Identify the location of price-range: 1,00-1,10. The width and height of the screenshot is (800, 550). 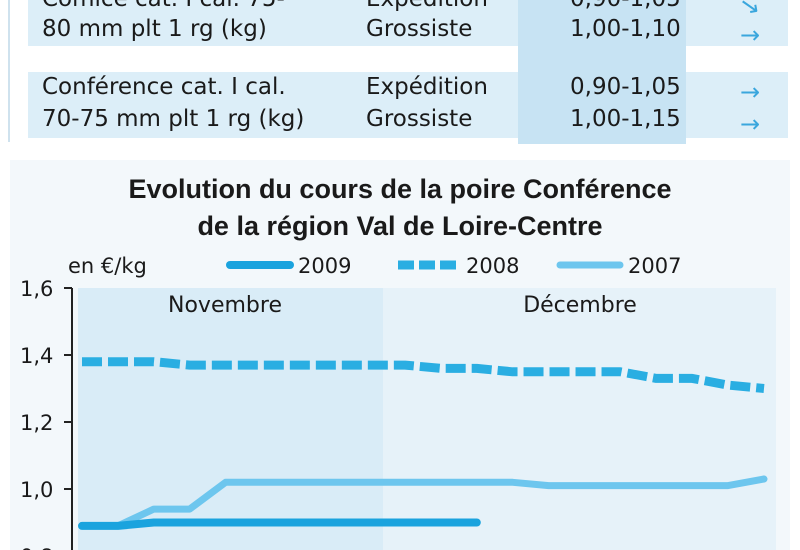
(625, 29).